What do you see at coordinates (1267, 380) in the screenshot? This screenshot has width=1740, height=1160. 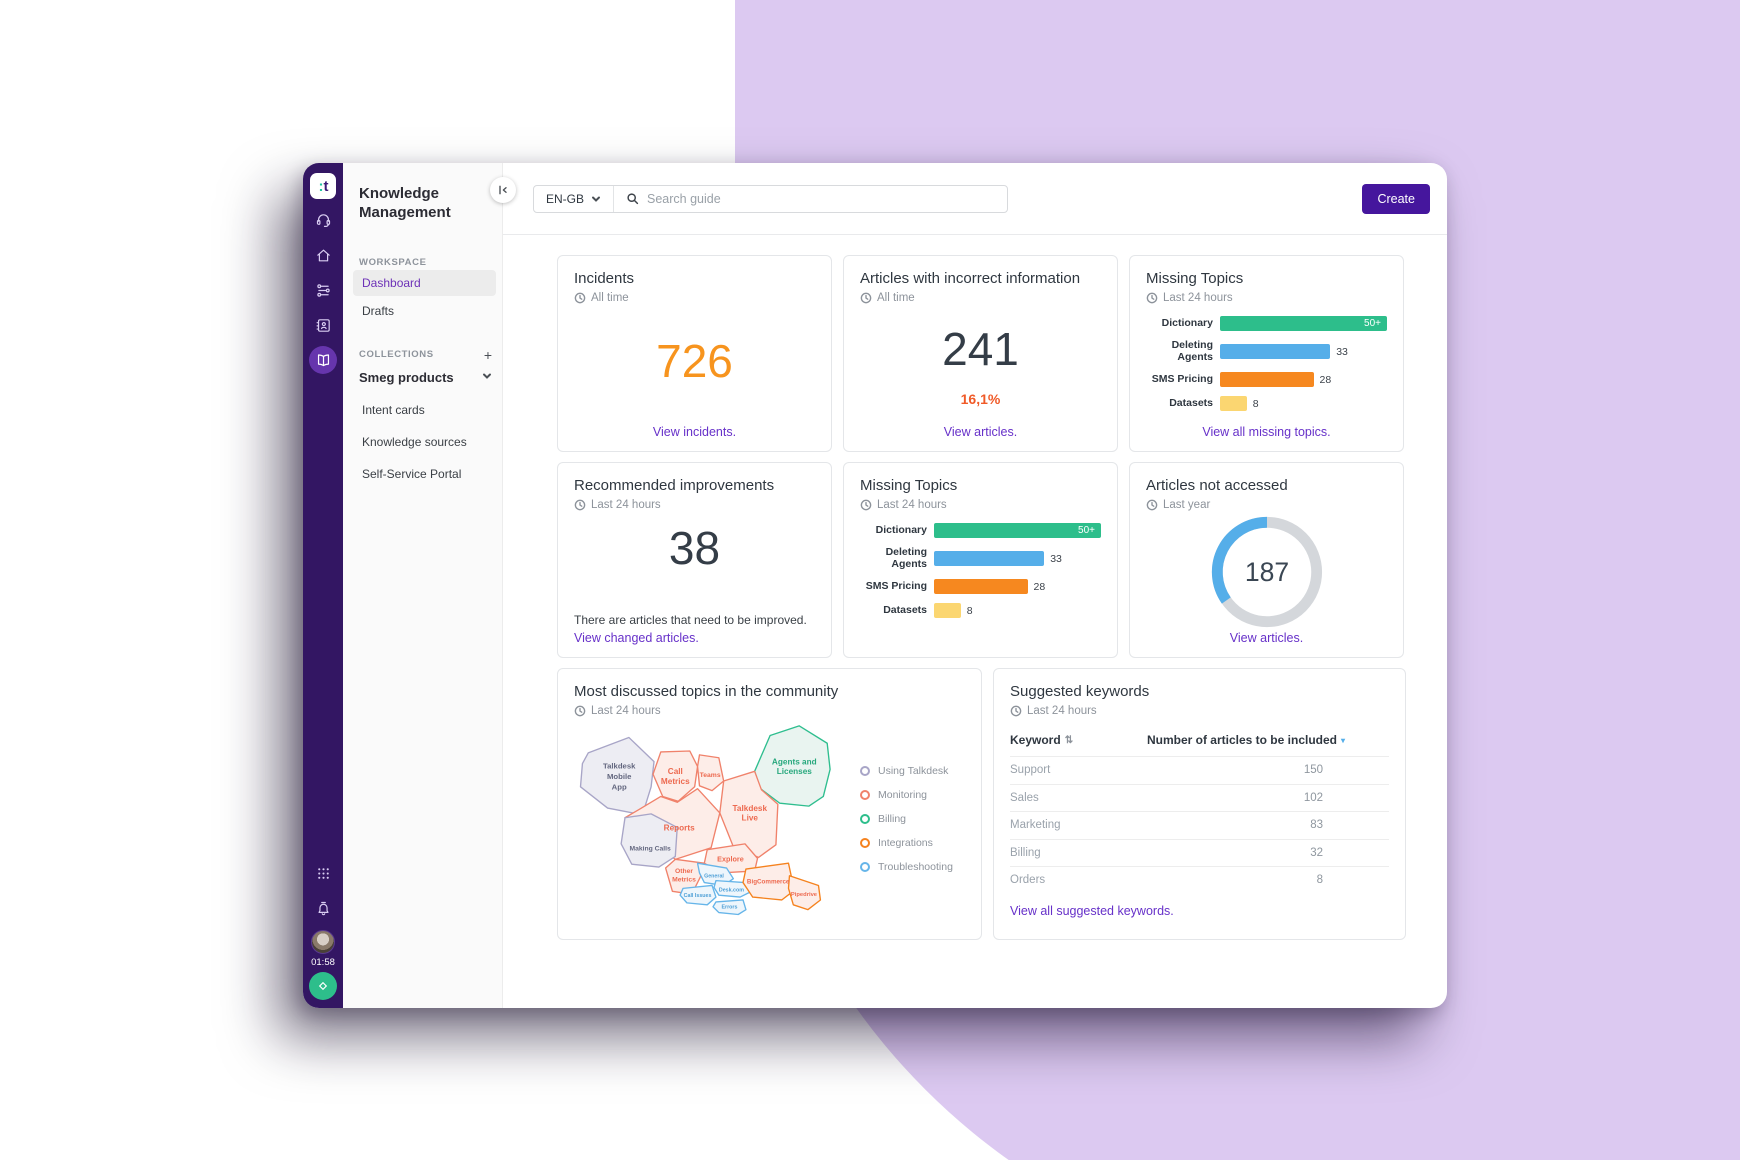 I see `bar-sms-pricing` at bounding box center [1267, 380].